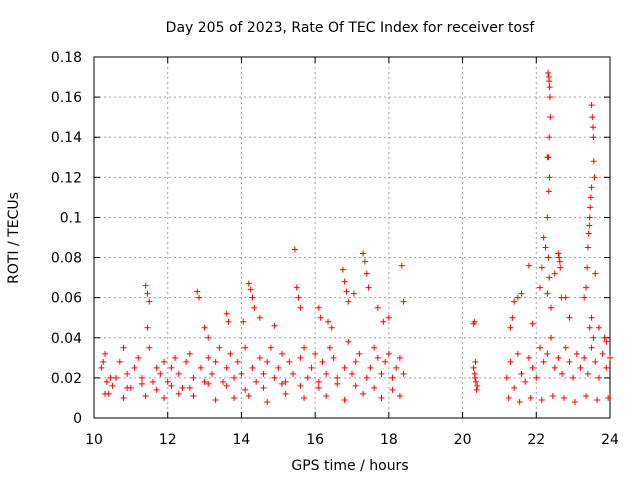 This screenshot has width=640, height=480. Describe the element at coordinates (536, 440) in the screenshot. I see `x-tick-label: 22` at that location.